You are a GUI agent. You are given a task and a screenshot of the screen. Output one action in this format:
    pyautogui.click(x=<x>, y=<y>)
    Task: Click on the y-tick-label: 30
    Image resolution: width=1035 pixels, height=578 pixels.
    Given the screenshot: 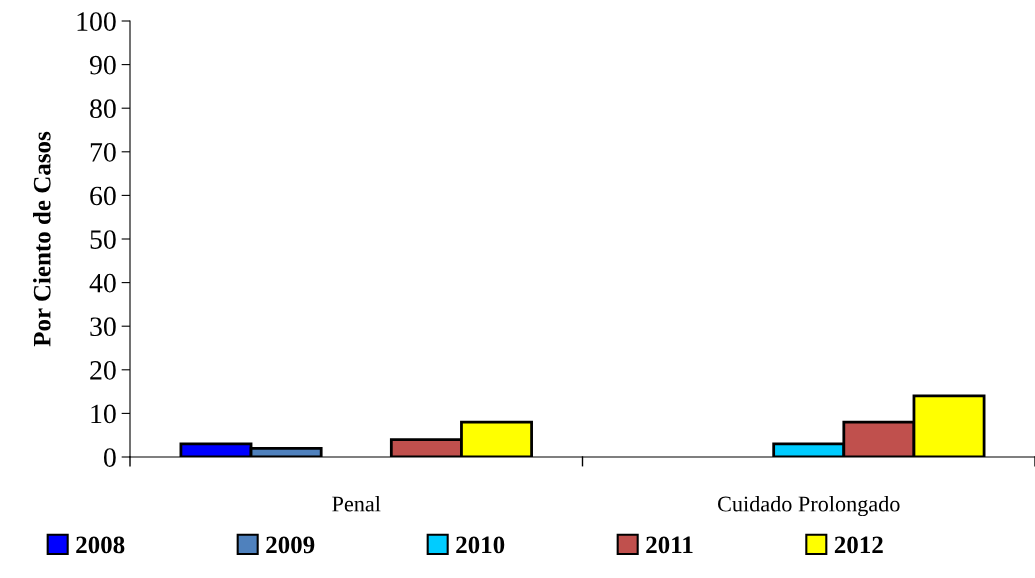 What is the action you would take?
    pyautogui.click(x=103, y=327)
    